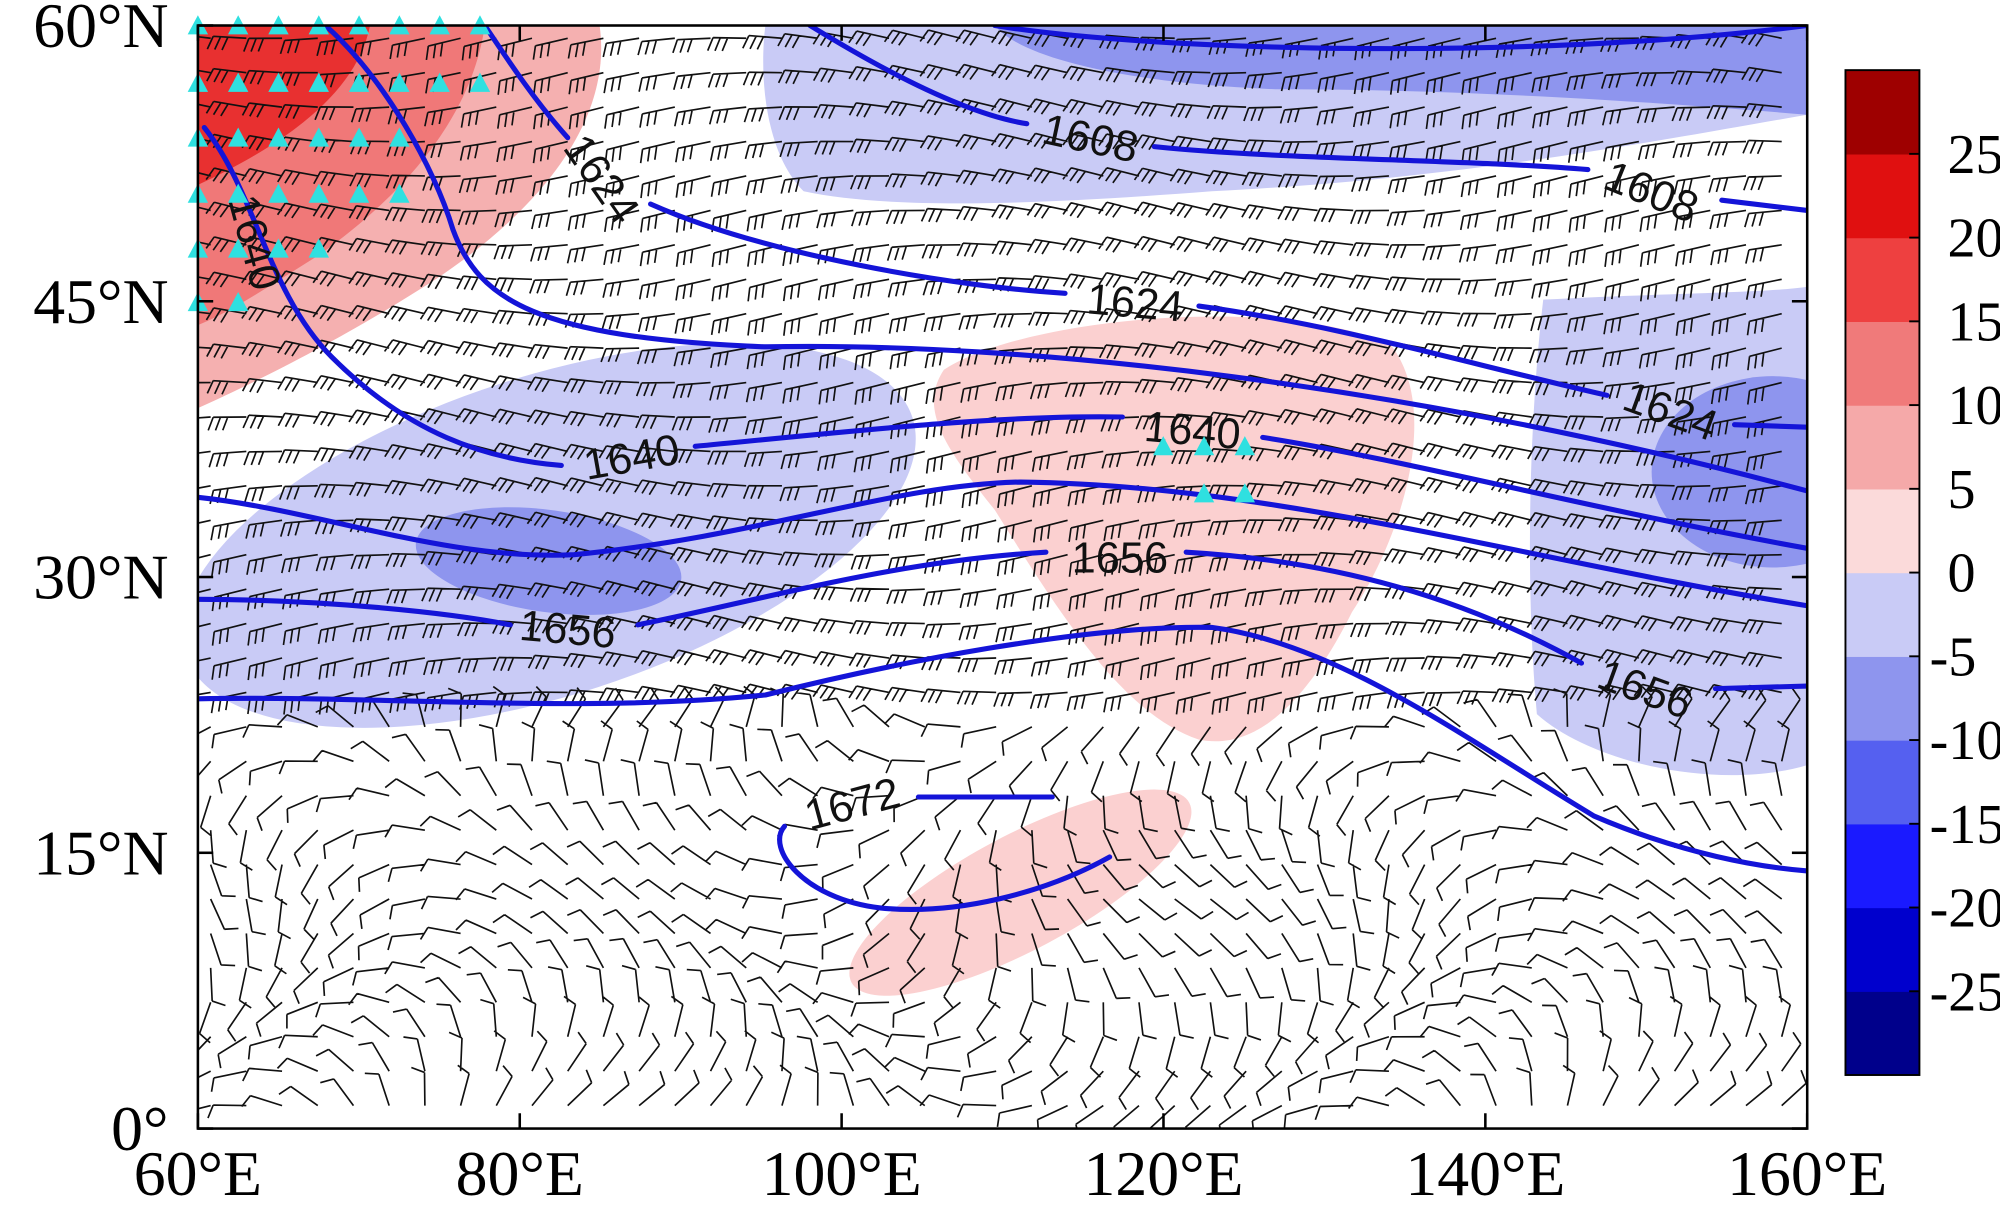 This screenshot has width=2000, height=1214. Describe the element at coordinates (842, 1173) in the screenshot. I see `x-tick-label: 100°E` at that location.